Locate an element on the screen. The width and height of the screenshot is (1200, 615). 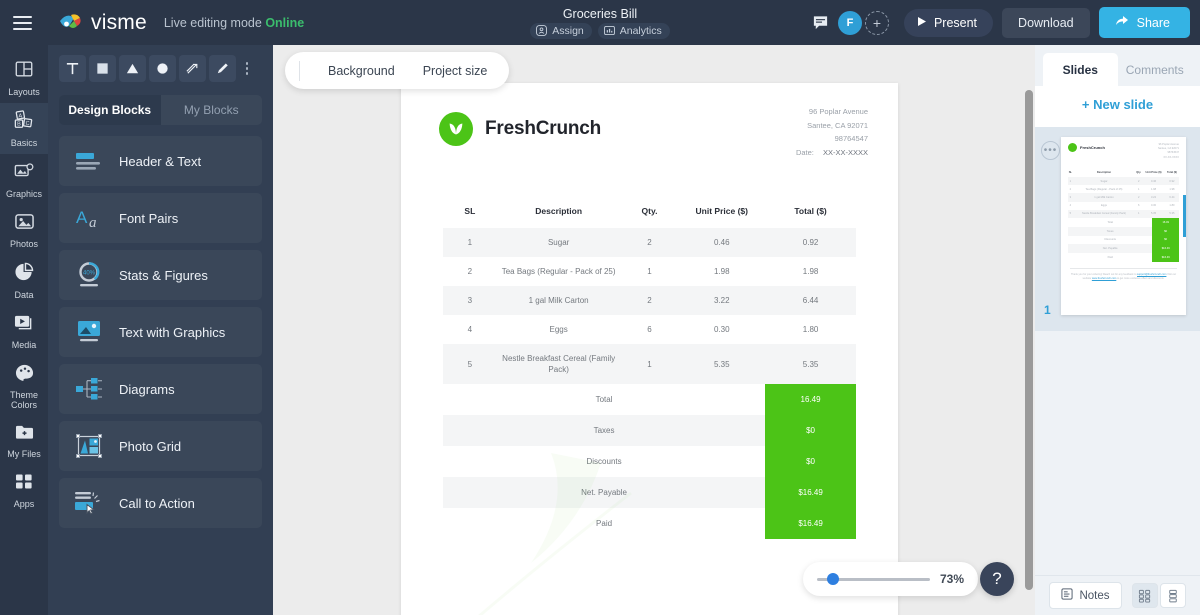
th-total: Total ($) is located at coordinates (810, 211).